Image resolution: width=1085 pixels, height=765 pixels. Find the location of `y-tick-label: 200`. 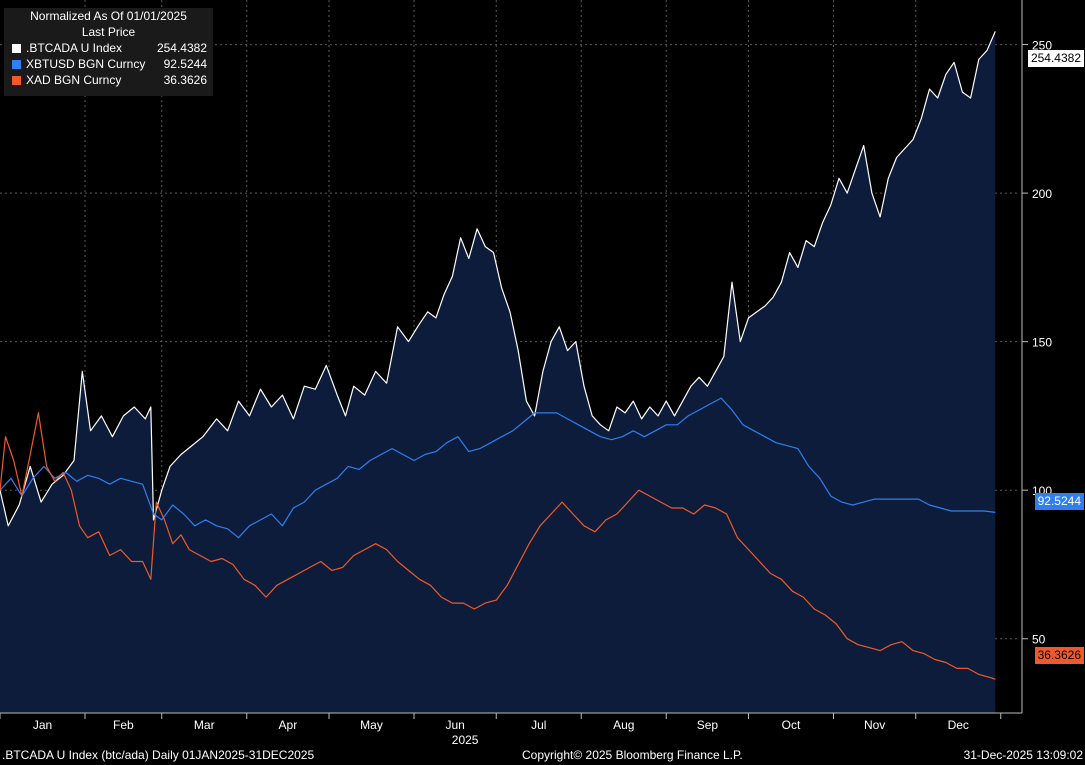

y-tick-label: 200 is located at coordinates (1042, 194).